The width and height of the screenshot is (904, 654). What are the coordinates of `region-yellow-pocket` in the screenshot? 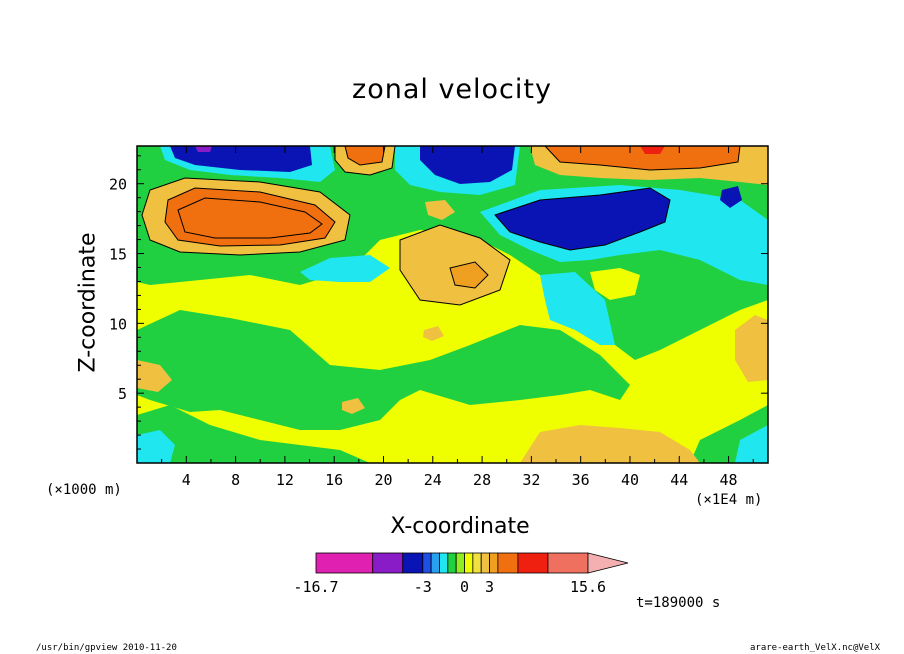 It's located at (615, 284).